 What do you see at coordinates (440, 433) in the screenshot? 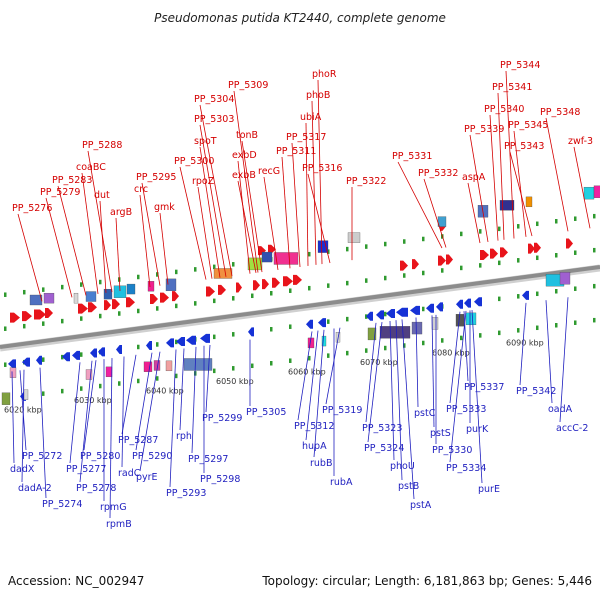
I see `gene-label-pstS: pstS` at bounding box center [440, 433].